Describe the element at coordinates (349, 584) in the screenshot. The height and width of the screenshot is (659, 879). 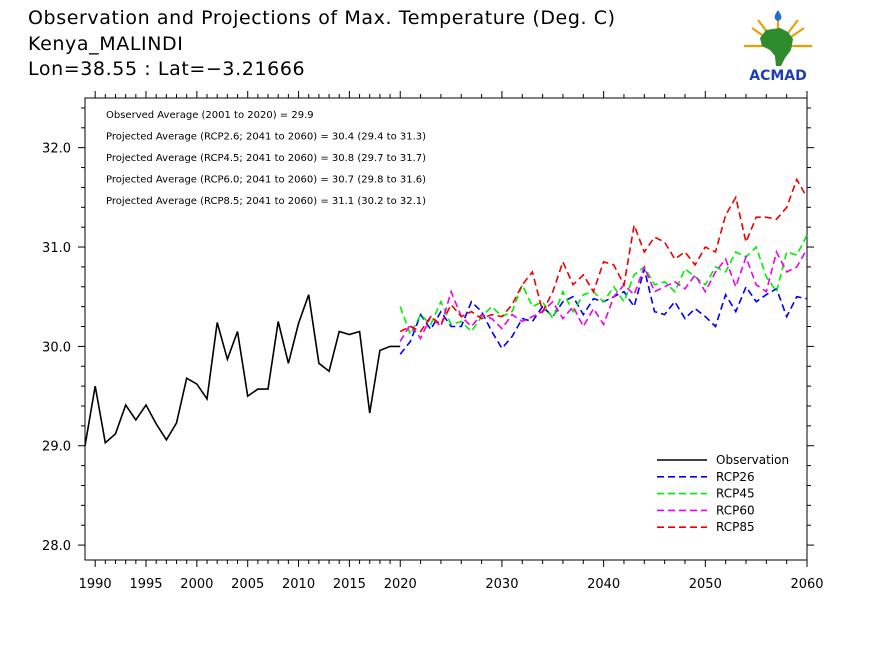
I see `x-tick-label: 2015` at that location.